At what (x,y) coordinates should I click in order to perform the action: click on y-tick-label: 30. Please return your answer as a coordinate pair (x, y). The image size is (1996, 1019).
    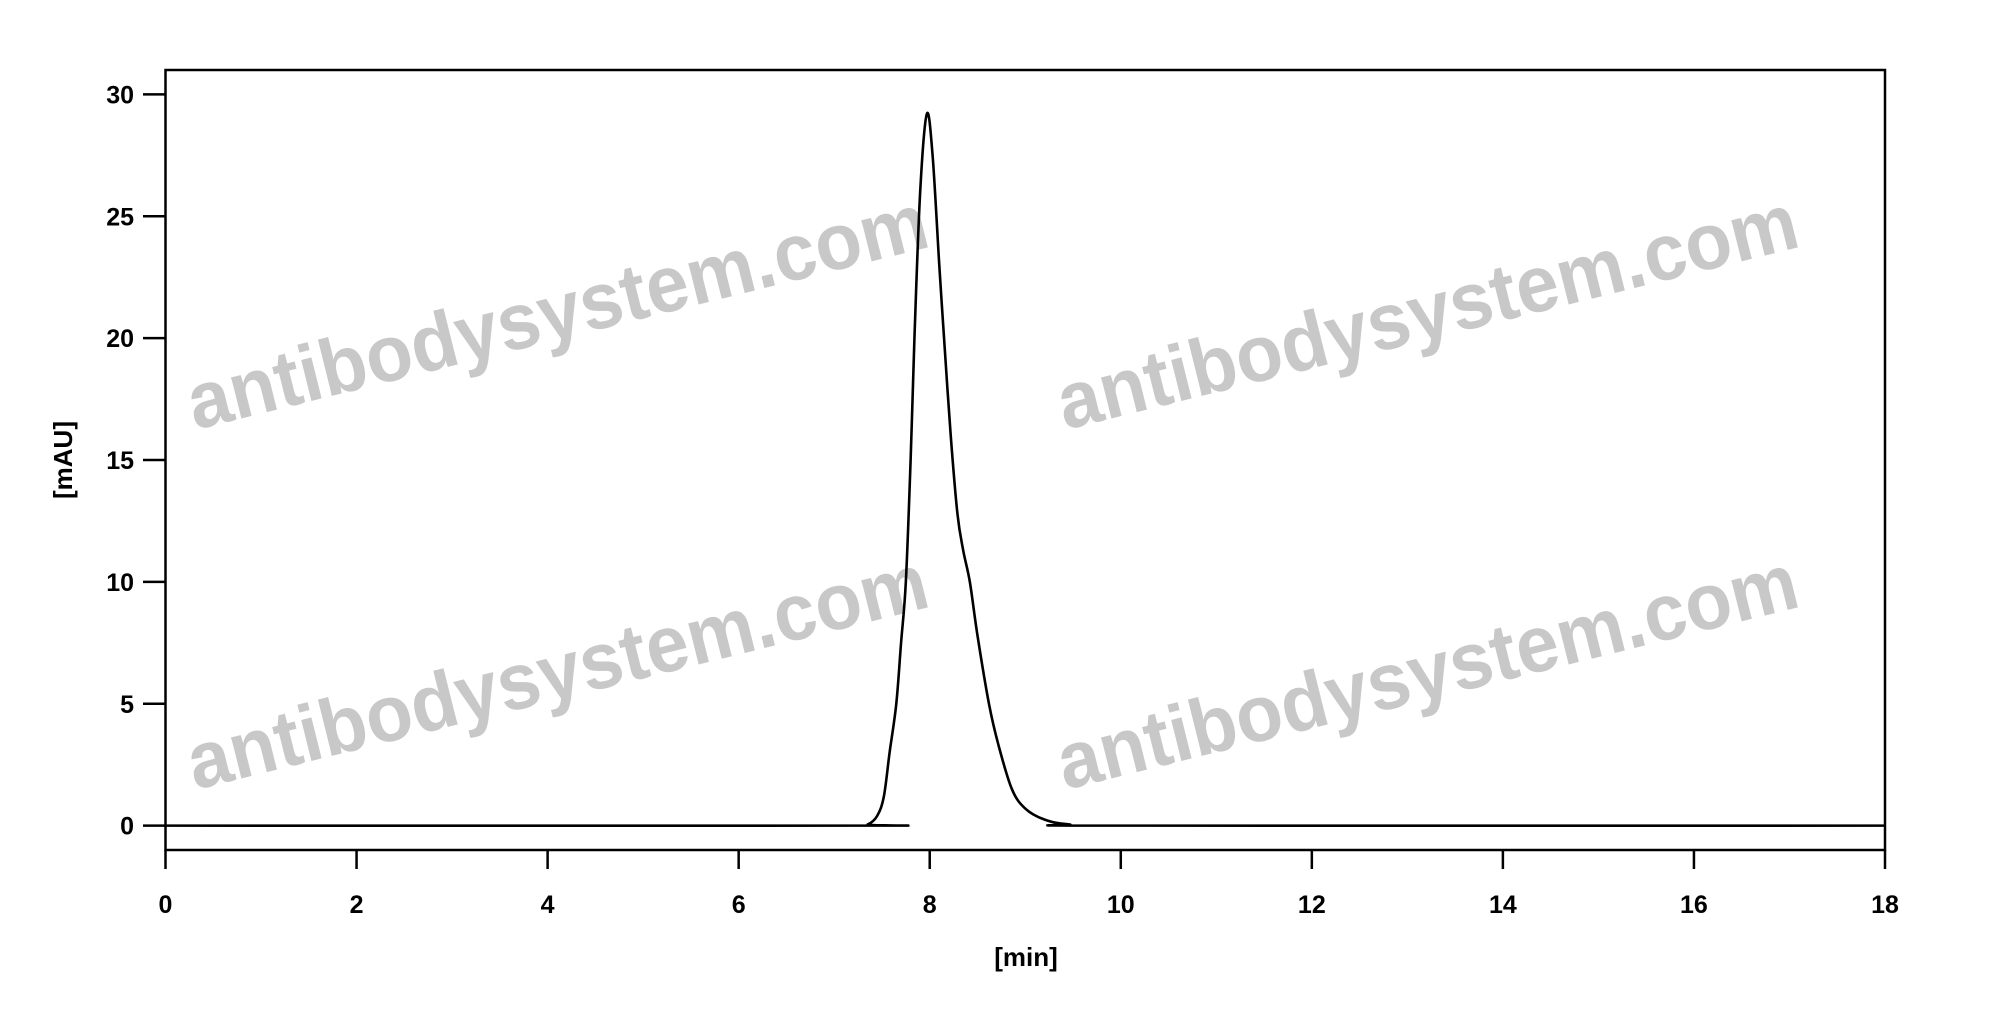
    Looking at the image, I should click on (120, 95).